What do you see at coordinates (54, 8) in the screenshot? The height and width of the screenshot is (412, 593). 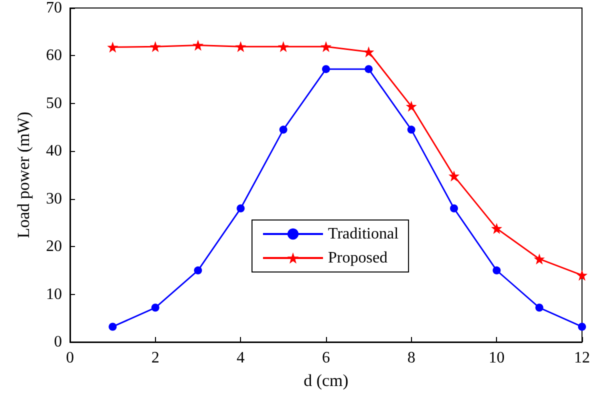 I see `y-tick-label: 70` at bounding box center [54, 8].